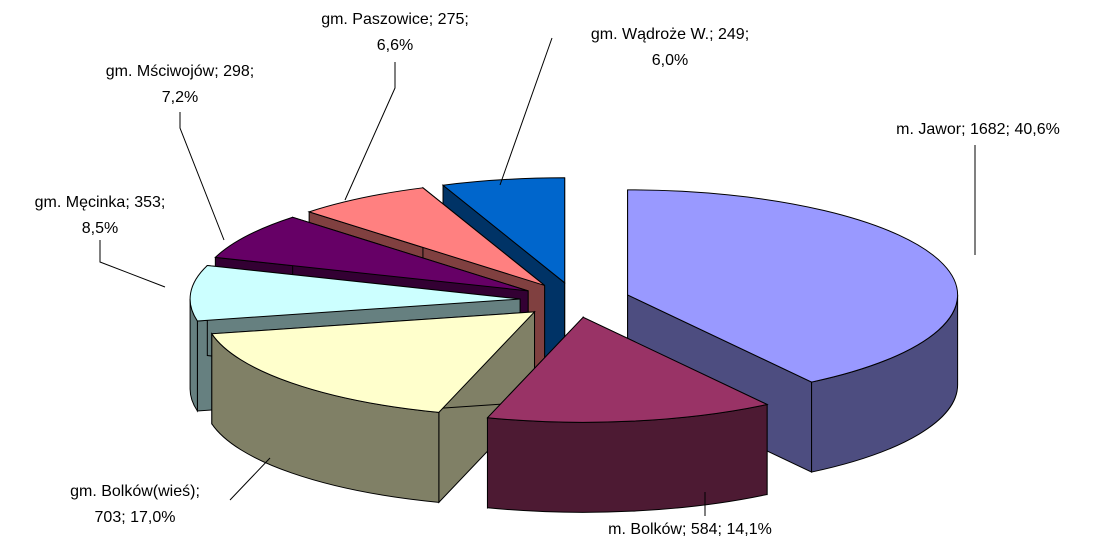  I want to click on data-label: gm. Wądroże W.; 249;, so click(670, 34).